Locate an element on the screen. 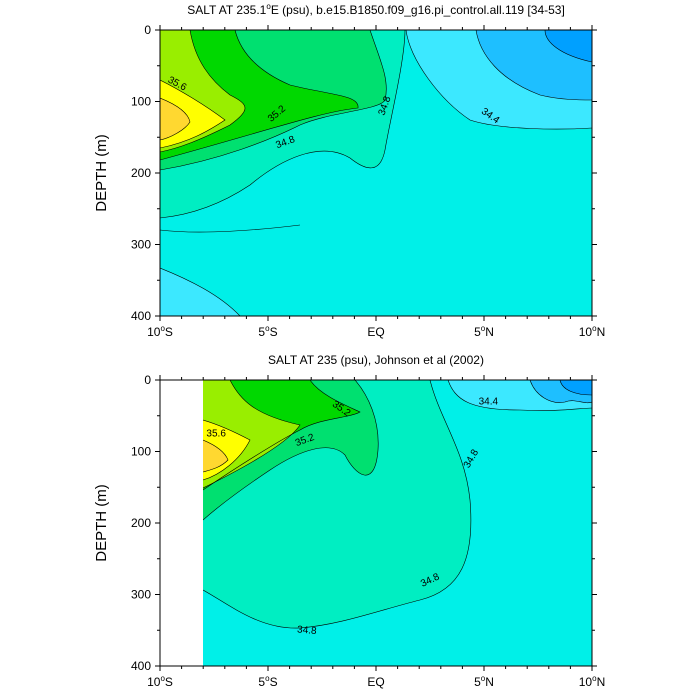 The image size is (700, 700). contour-label: 34.4 is located at coordinates (489, 401).